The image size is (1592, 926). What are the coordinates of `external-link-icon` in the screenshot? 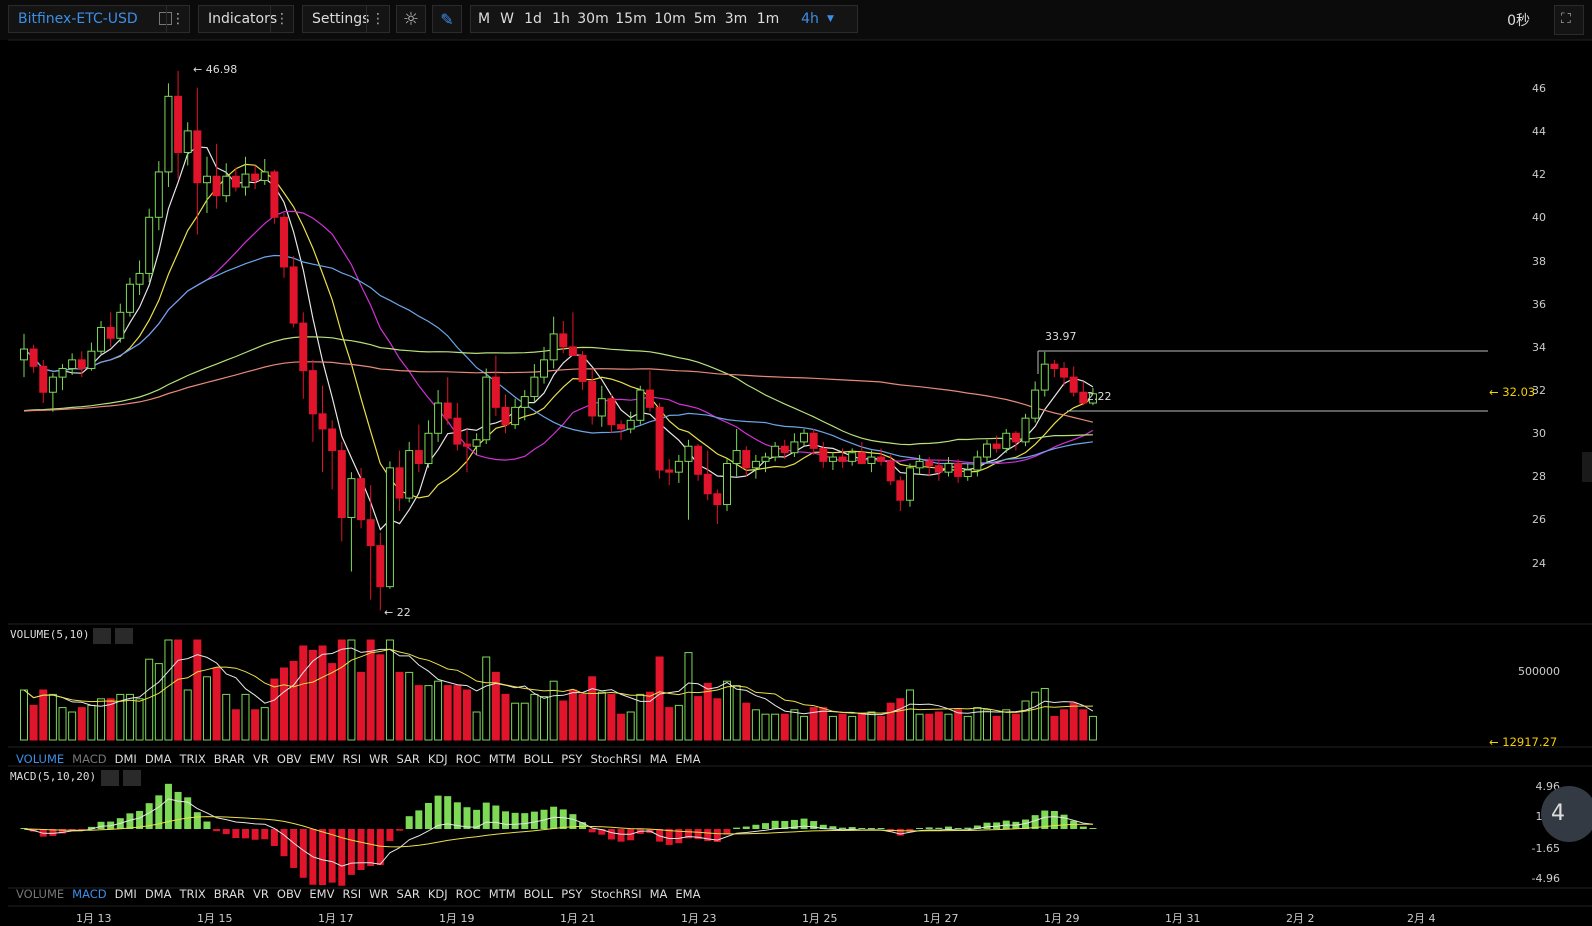 It's located at (165, 18).